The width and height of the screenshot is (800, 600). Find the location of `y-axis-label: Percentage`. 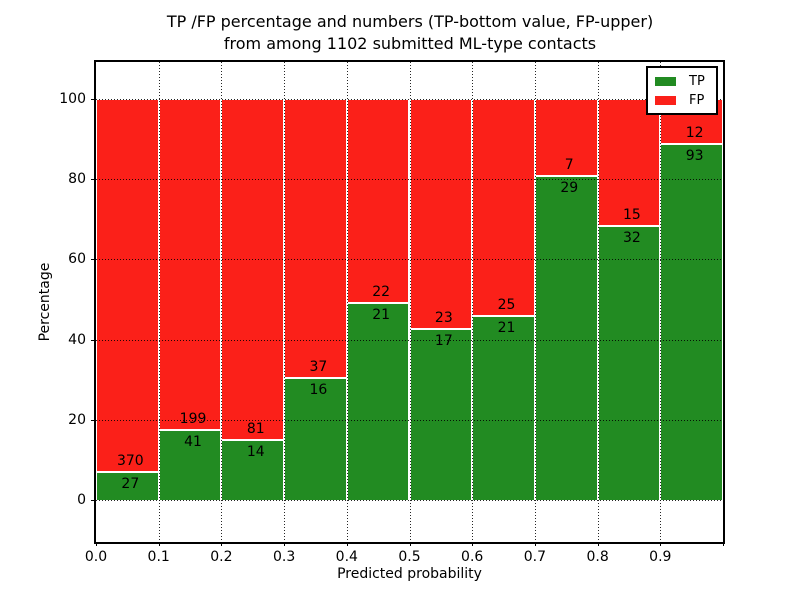

y-axis-label: Percentage is located at coordinates (45, 302).